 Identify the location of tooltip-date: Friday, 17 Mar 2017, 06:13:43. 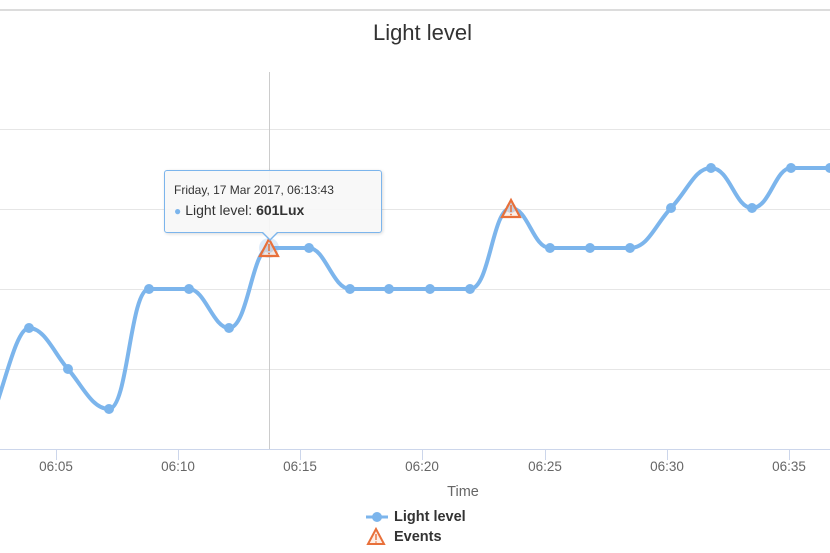
(254, 190).